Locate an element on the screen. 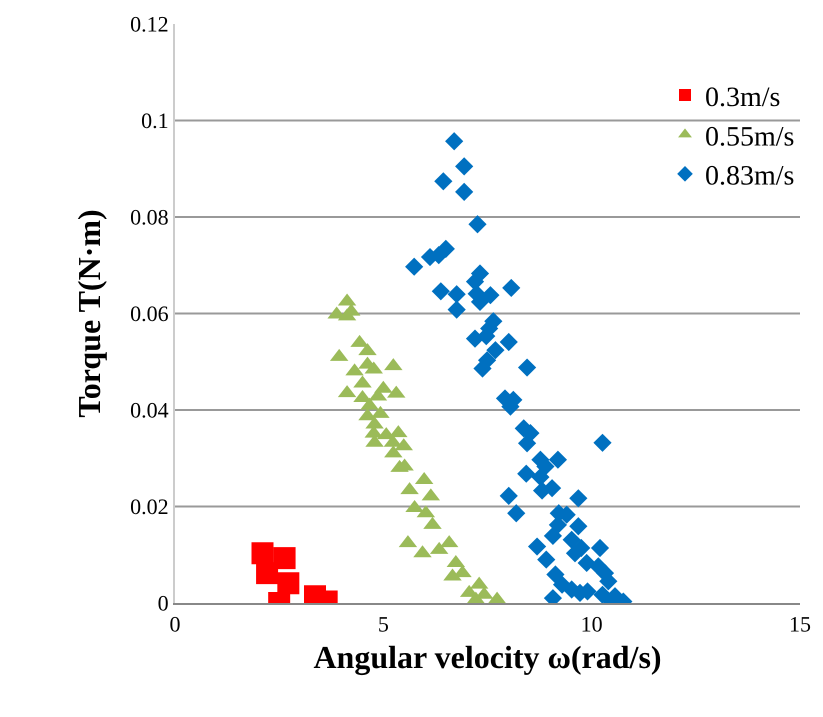 The image size is (823, 717). x-tick-label: 5 is located at coordinates (383, 623).